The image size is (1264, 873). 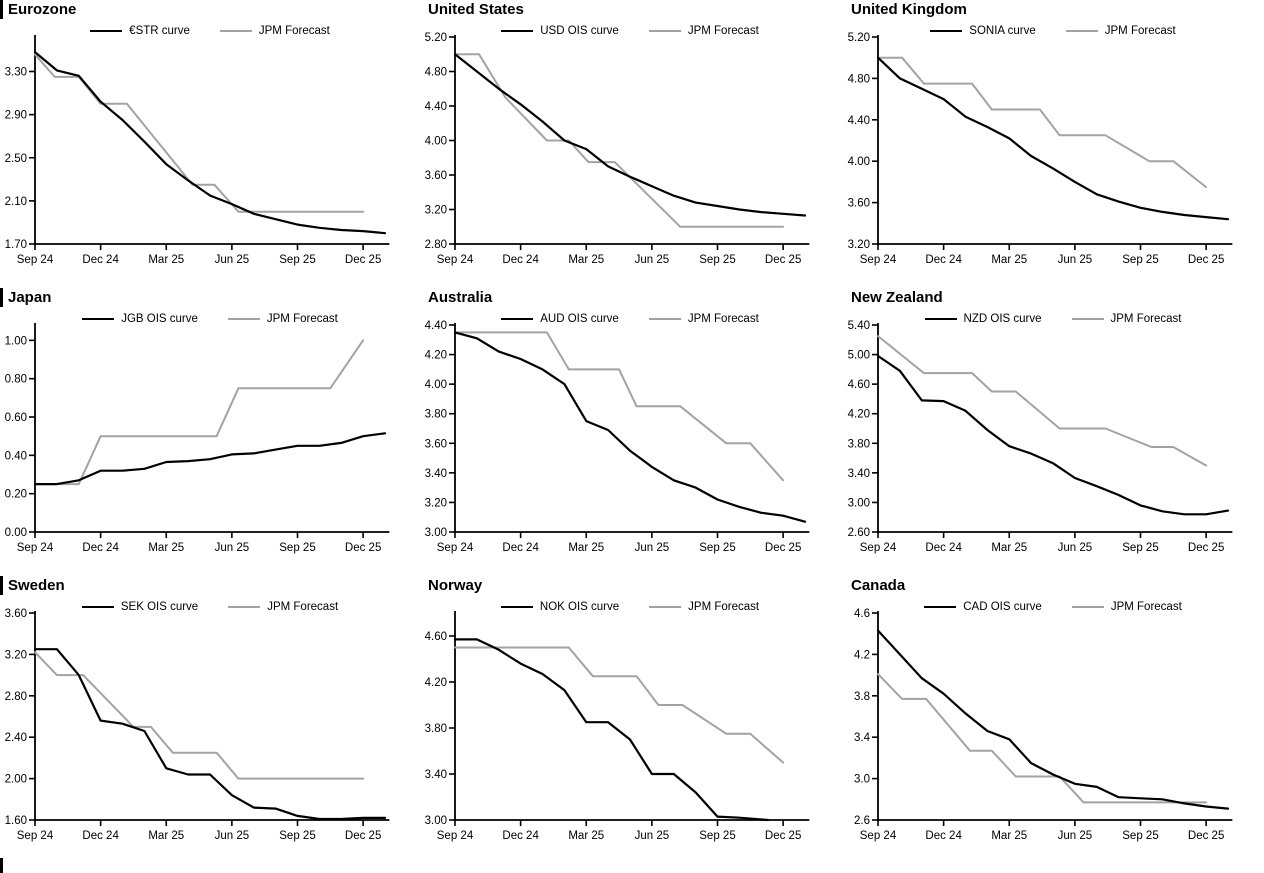 What do you see at coordinates (210, 607) in the screenshot?
I see `chart-legend: SEK OIS curve JPM Forecast` at bounding box center [210, 607].